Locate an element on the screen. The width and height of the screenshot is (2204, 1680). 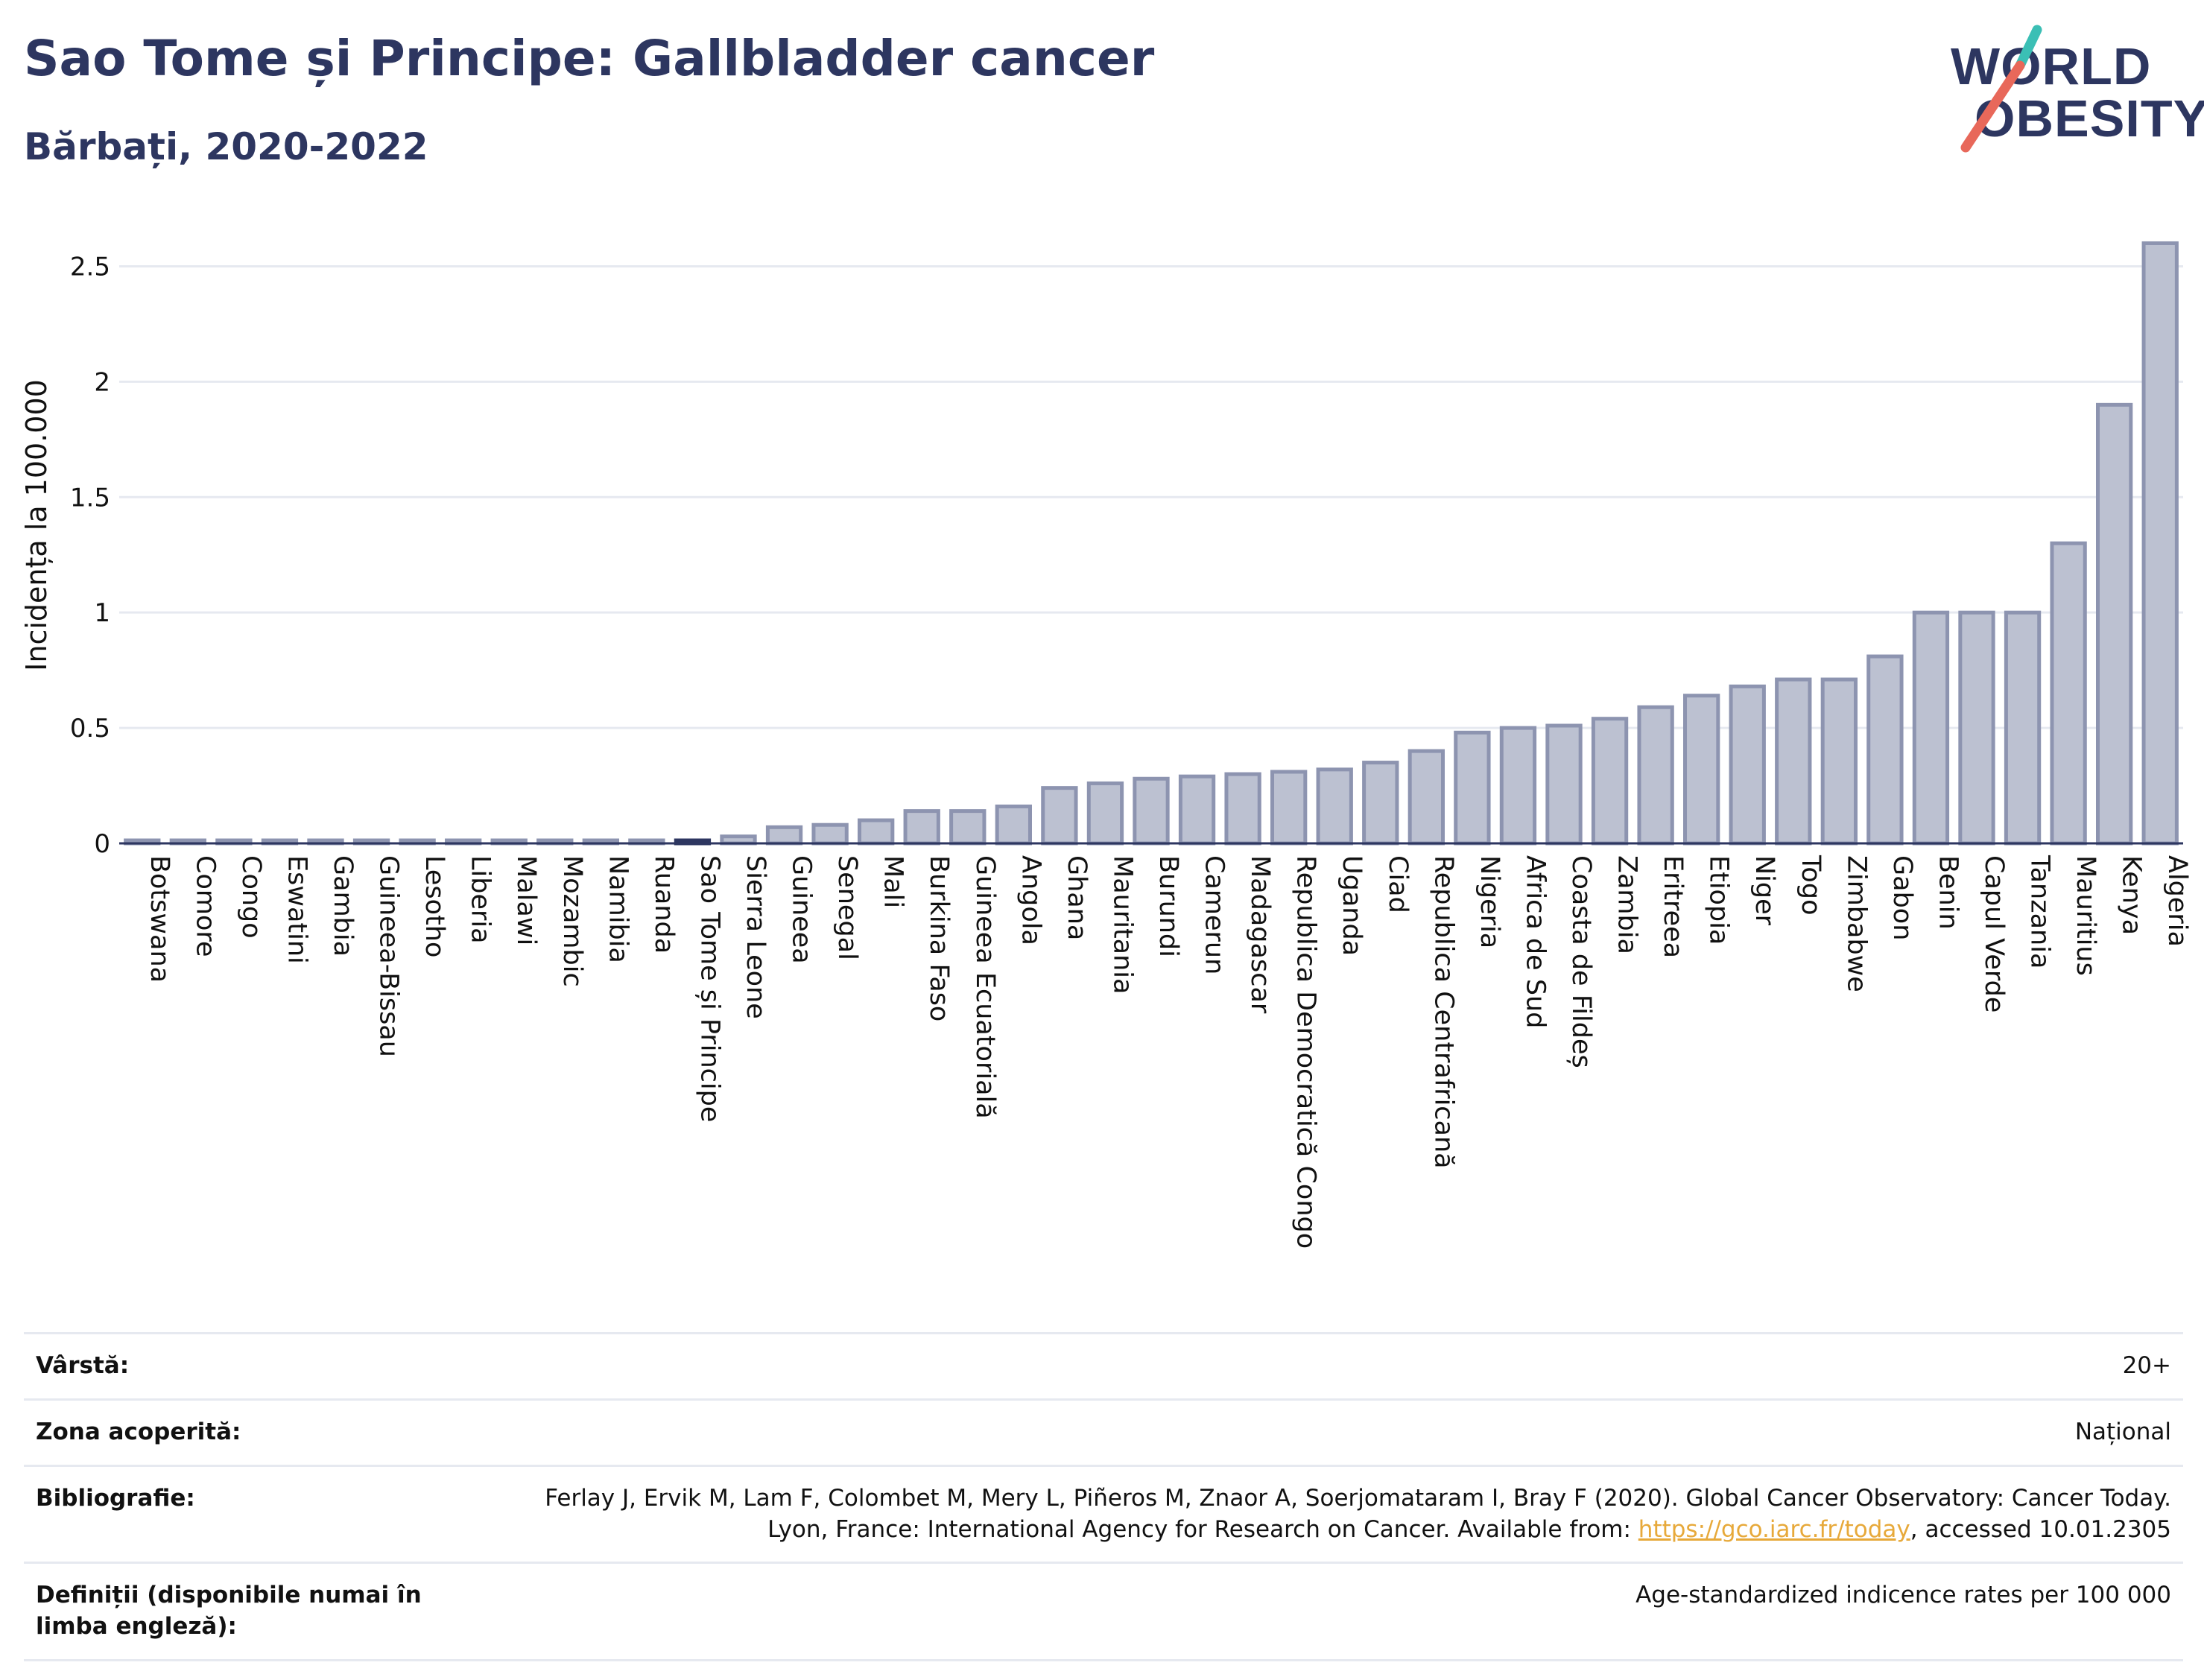
bar-camerun is located at coordinates (1197, 810).